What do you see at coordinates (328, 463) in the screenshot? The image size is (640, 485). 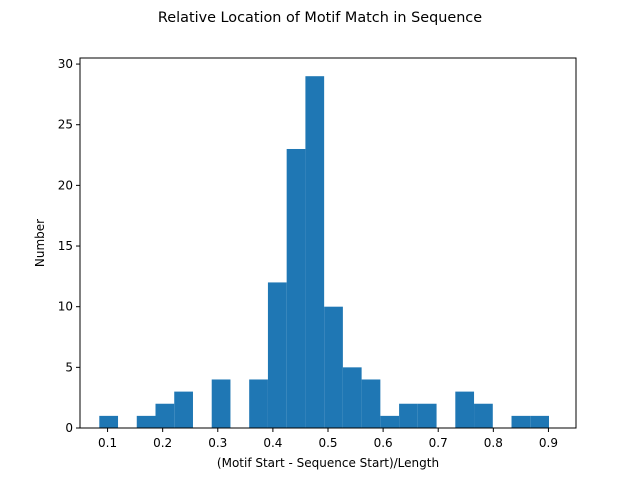 I see `x-axis-label: (Motif Start - Sequence Start)/Length` at bounding box center [328, 463].